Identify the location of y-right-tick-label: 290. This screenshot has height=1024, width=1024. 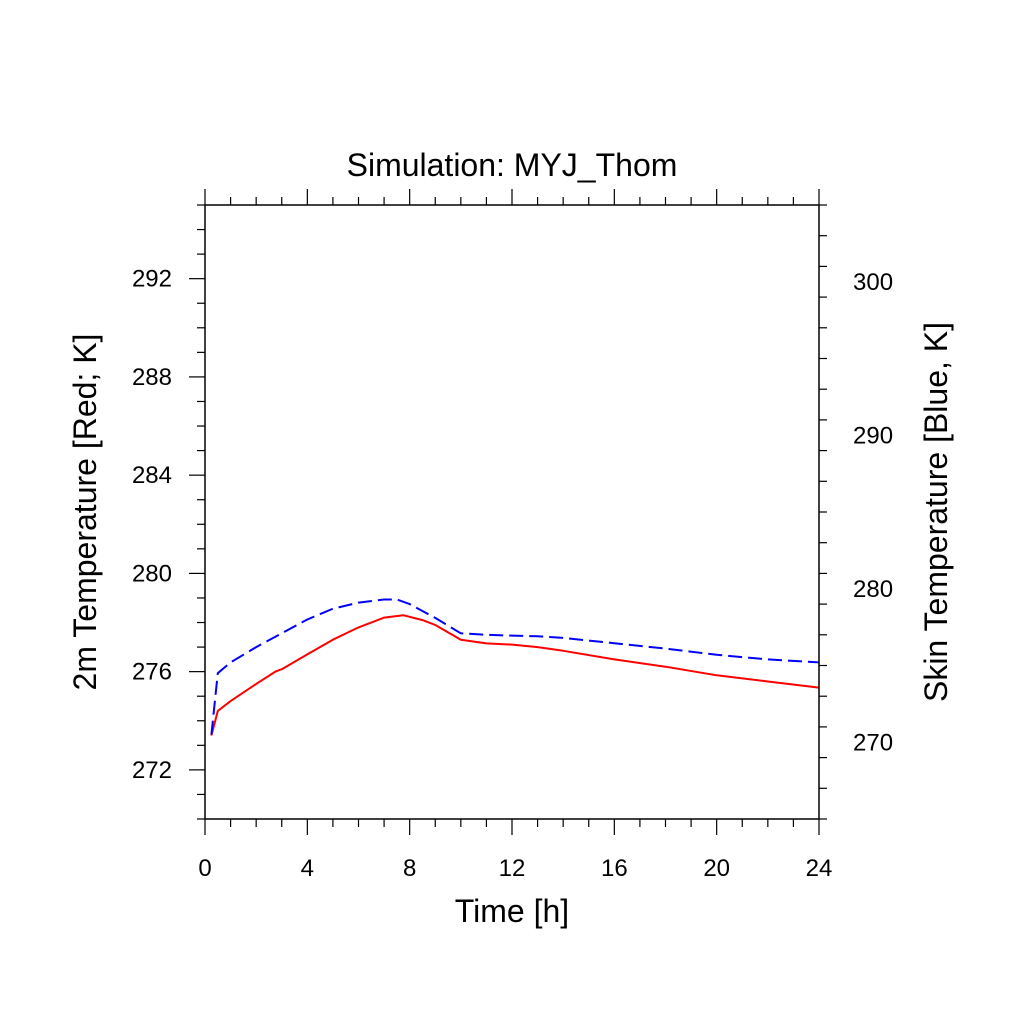
(873, 435).